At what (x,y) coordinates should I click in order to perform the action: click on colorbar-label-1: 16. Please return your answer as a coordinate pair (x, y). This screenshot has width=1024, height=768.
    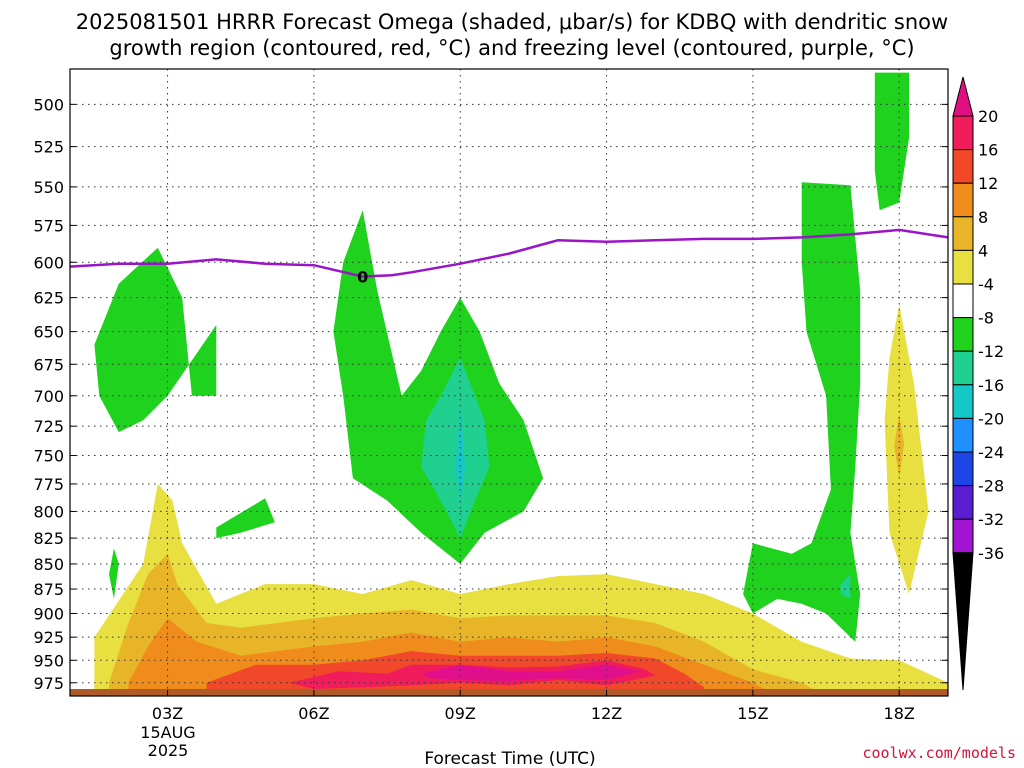
    Looking at the image, I should click on (988, 150).